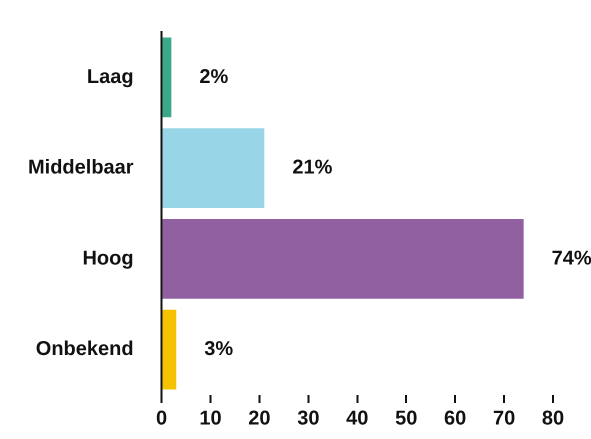  Describe the element at coordinates (210, 419) in the screenshot. I see `x-tick-label: 10` at that location.